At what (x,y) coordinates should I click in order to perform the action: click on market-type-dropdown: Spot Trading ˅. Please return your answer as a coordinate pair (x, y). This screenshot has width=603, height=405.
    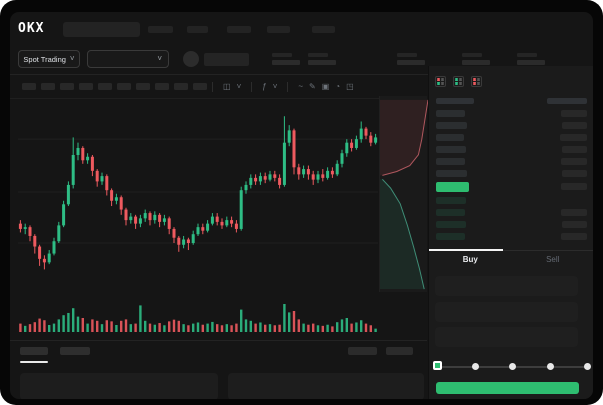
    Looking at the image, I should click on (49, 59).